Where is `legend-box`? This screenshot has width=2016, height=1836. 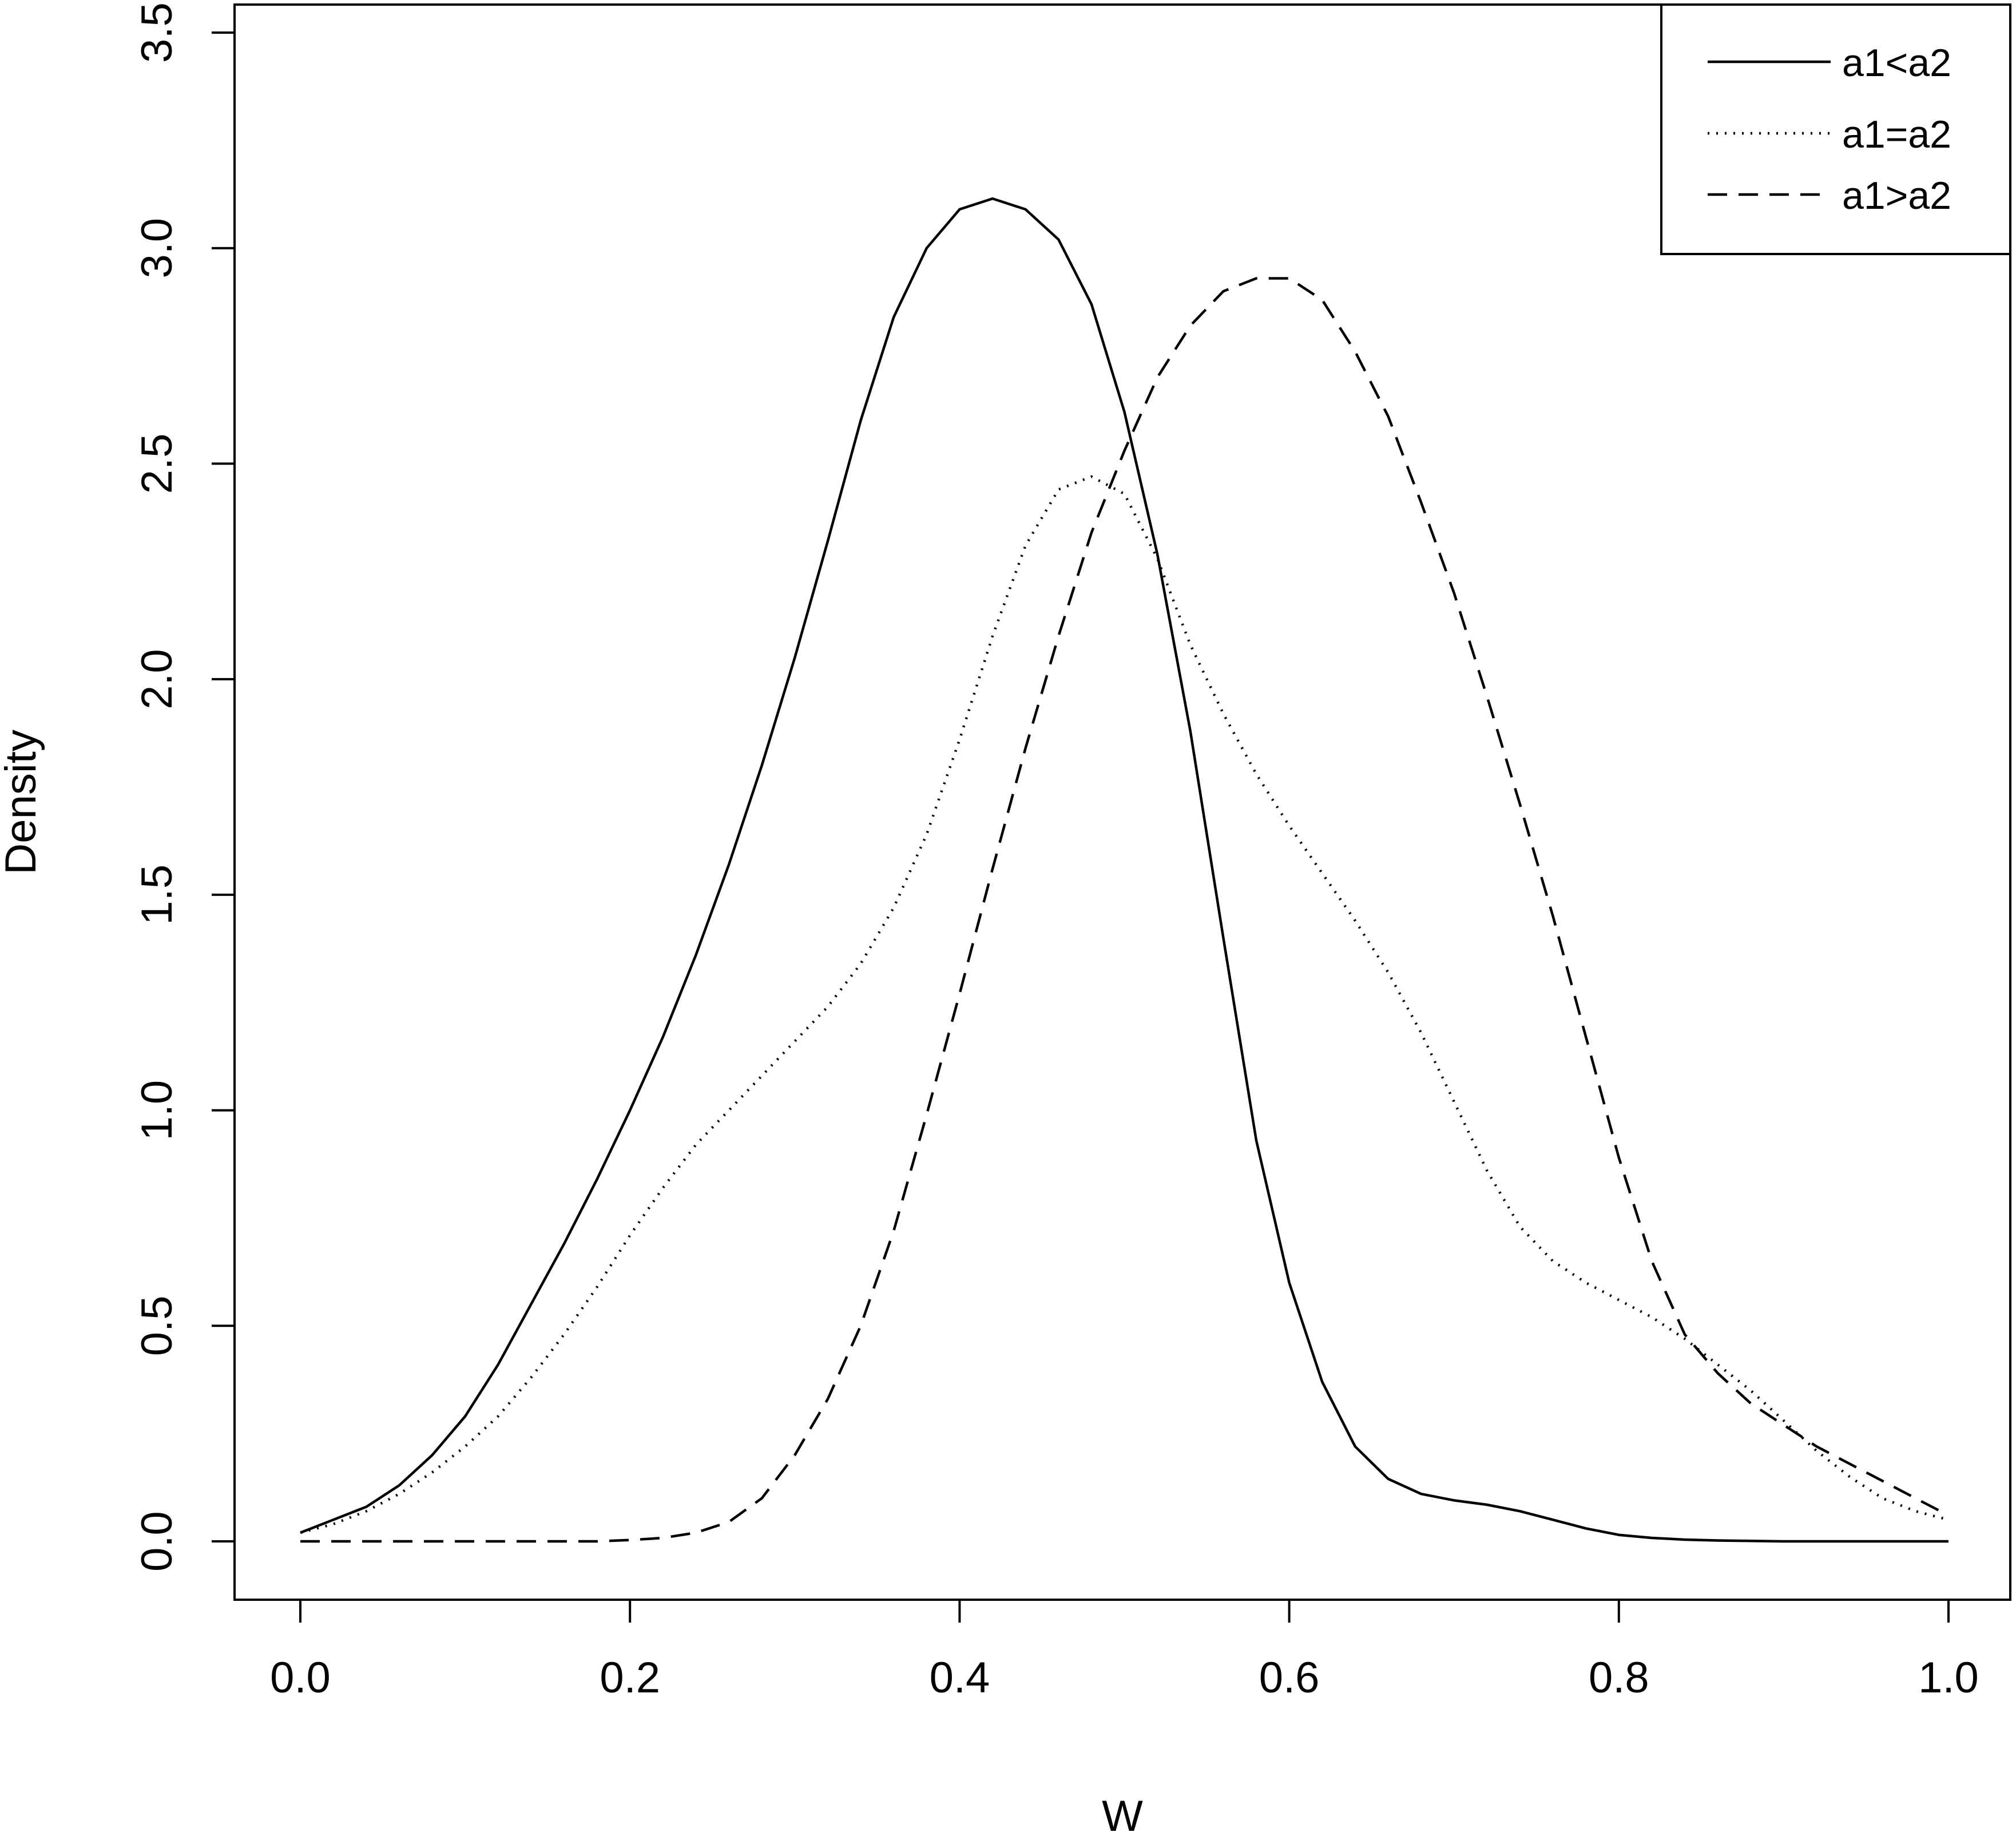
legend-box is located at coordinates (1835, 129).